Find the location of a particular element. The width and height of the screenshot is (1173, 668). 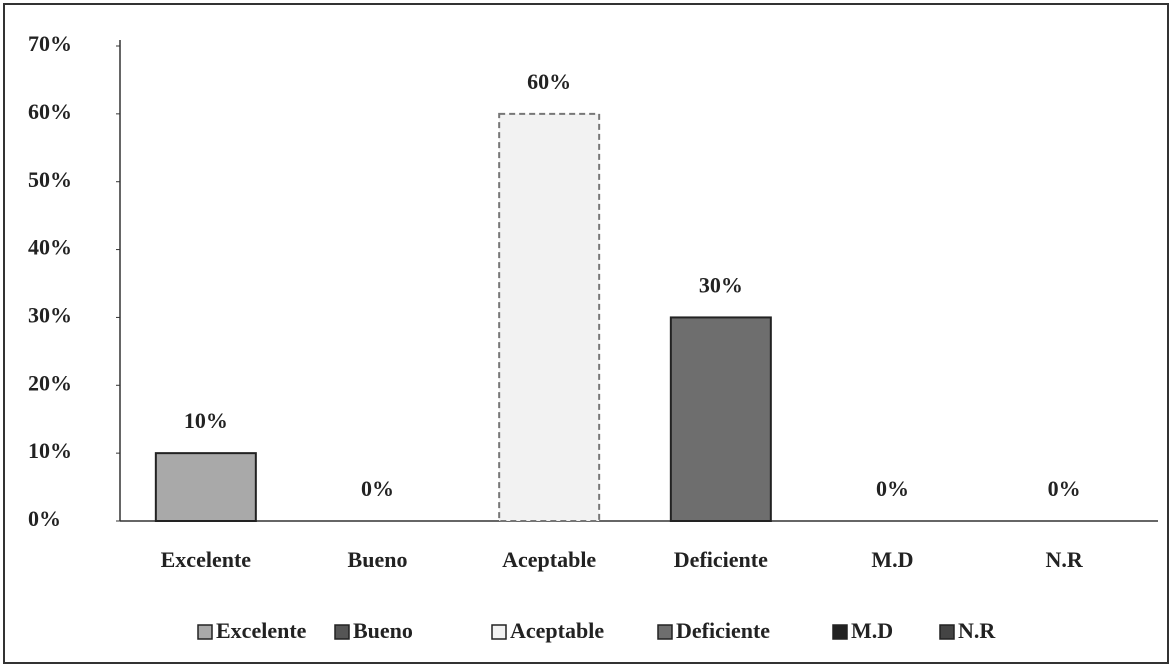

x-tick-label: M.D is located at coordinates (892, 559).